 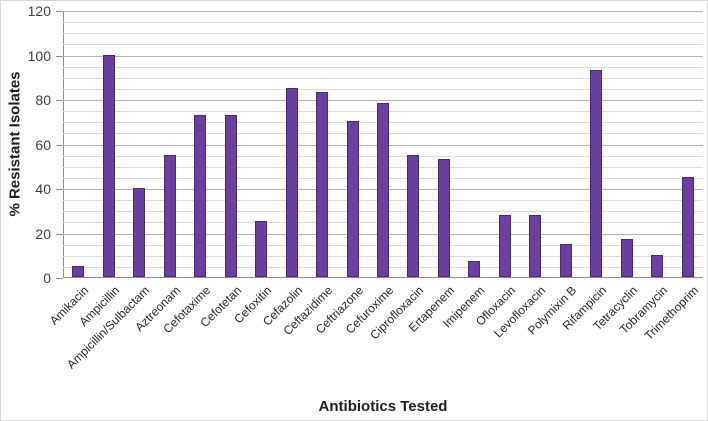 What do you see at coordinates (43, 100) in the screenshot?
I see `y-axis-tick-label: 80` at bounding box center [43, 100].